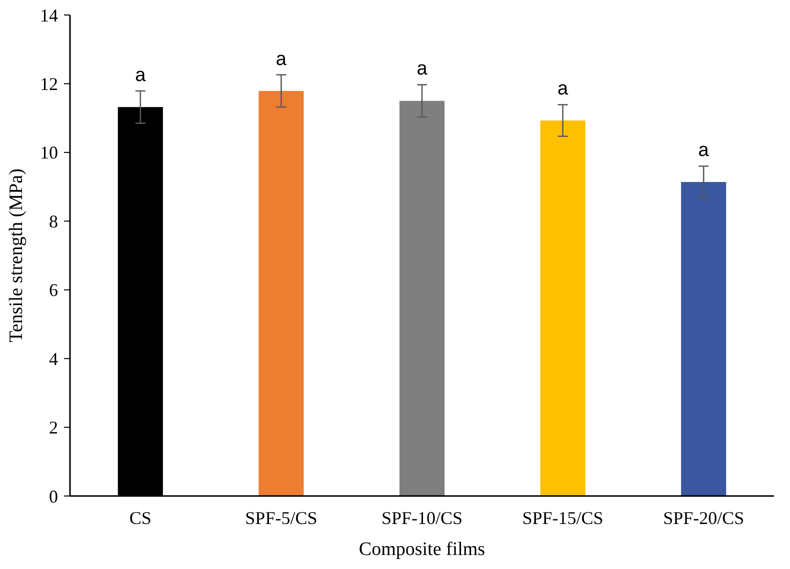  Describe the element at coordinates (563, 518) in the screenshot. I see `x-tick-label: SPF-15/CS` at that location.